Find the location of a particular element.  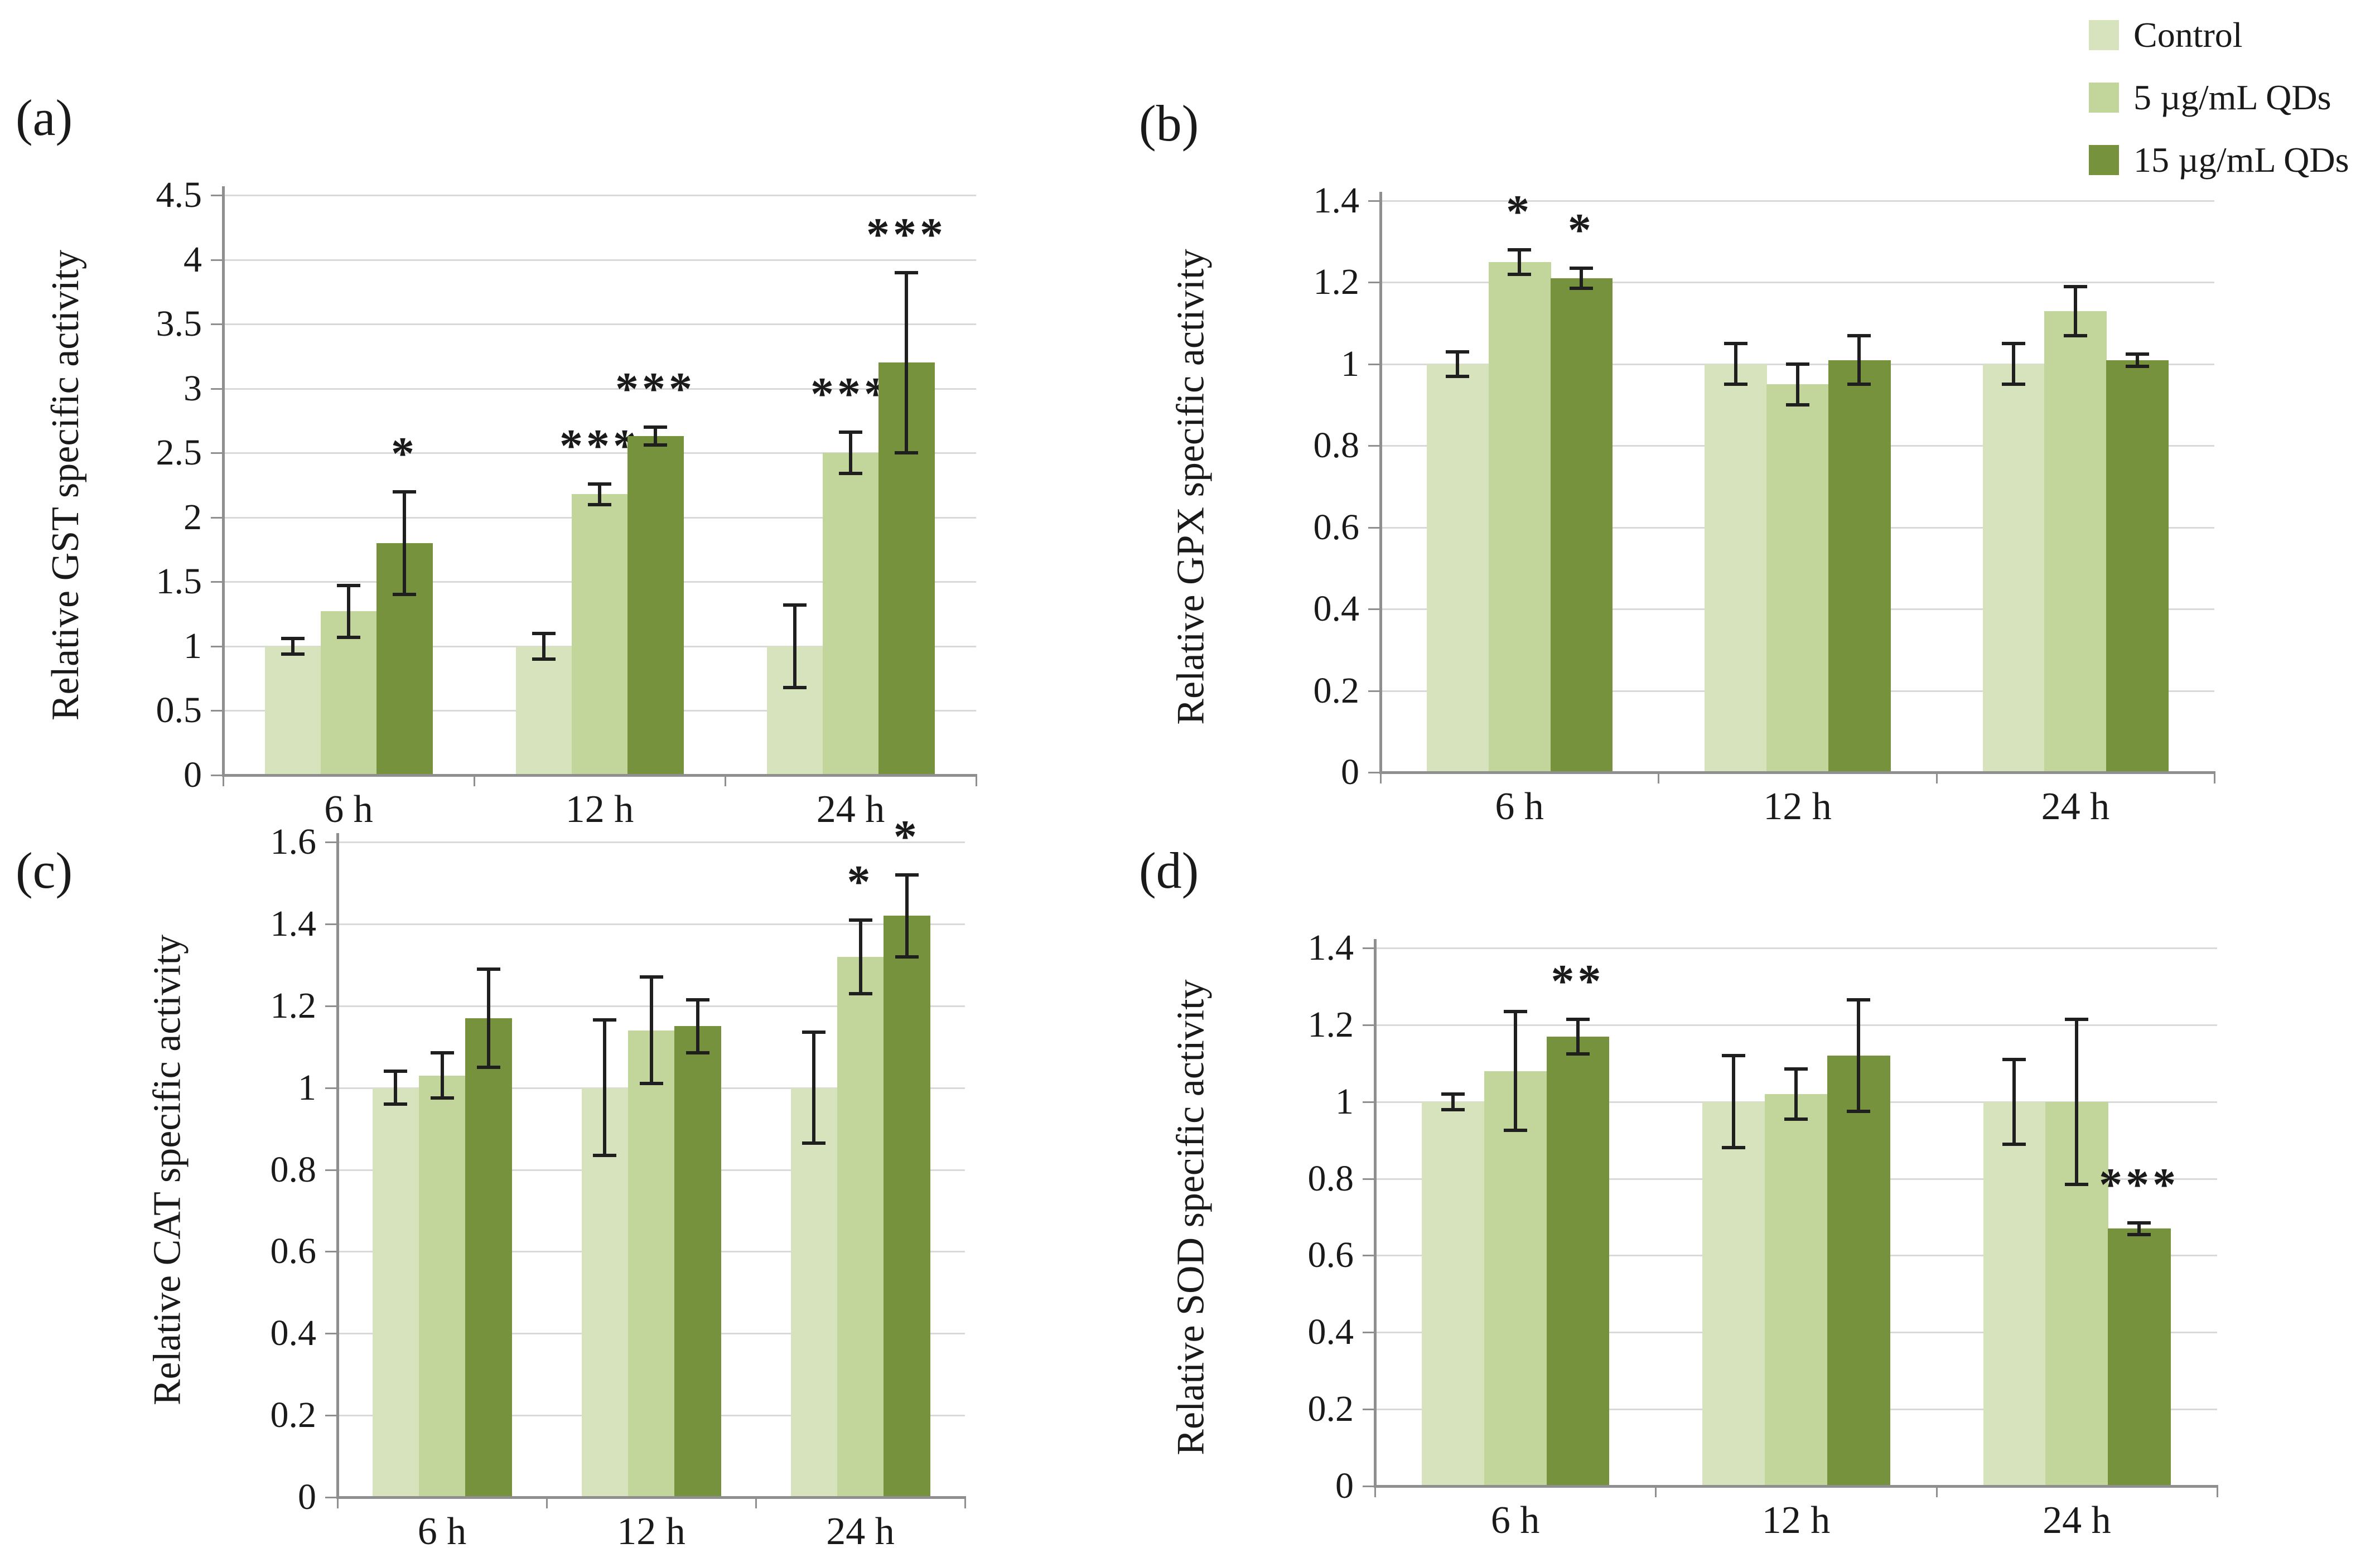

fifteen-ug-swatch-icon is located at coordinates (2104, 160).